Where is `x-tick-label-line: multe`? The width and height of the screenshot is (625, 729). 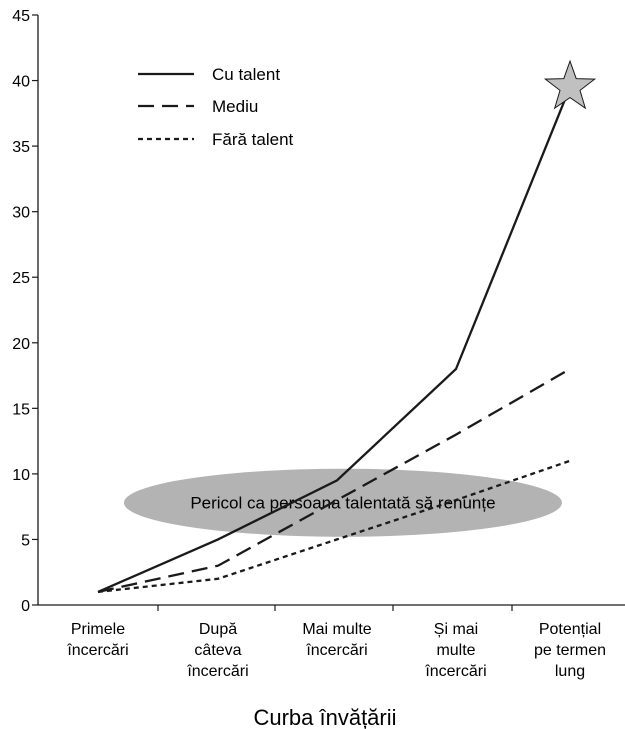
x-tick-label-line: multe is located at coordinates (455, 650).